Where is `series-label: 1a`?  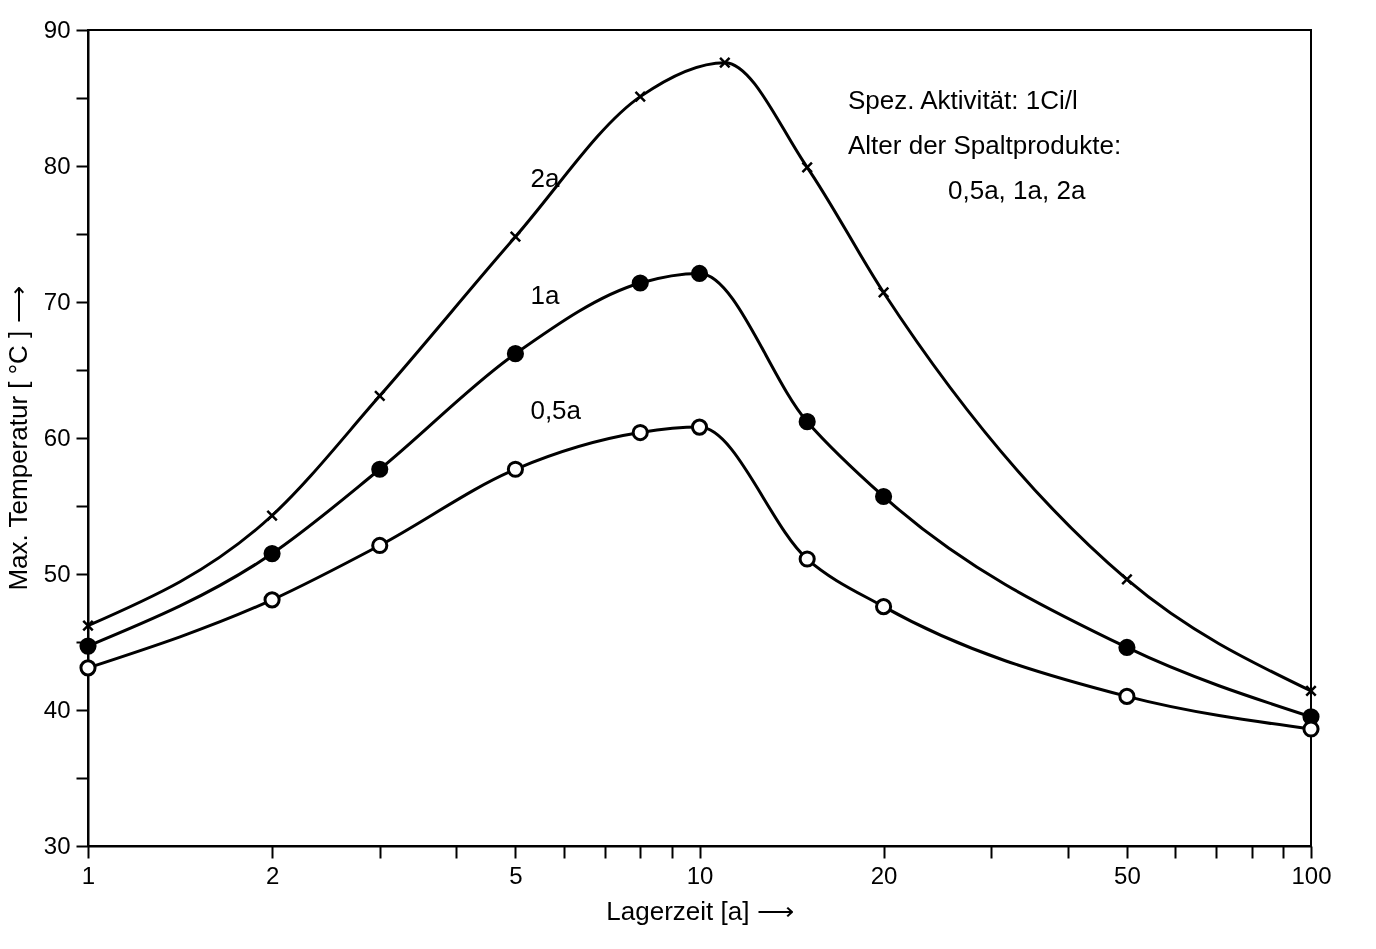 series-label: 1a is located at coordinates (545, 294).